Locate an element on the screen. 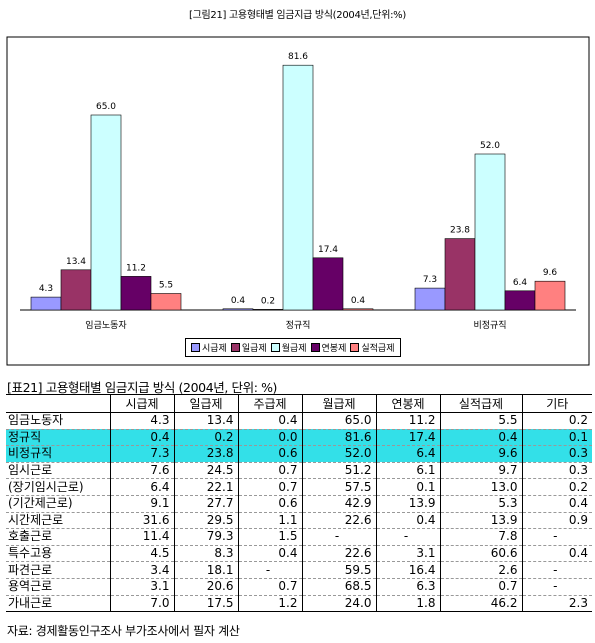 The width and height of the screenshot is (595, 643). table-cell: 5.3 is located at coordinates (480, 504).